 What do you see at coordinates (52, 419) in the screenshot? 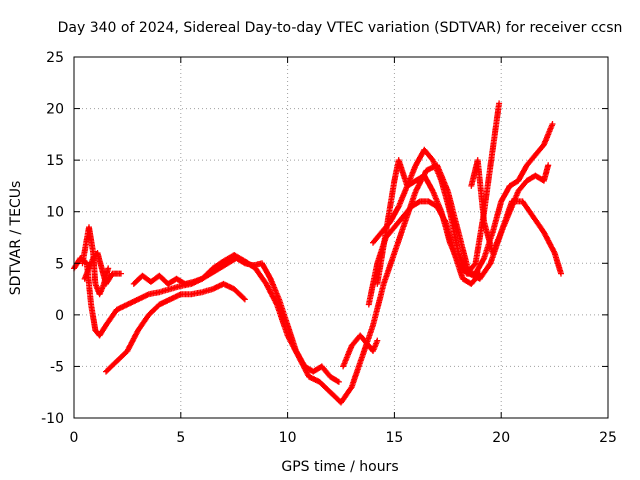
I see `y-tick-label: -10` at bounding box center [52, 419].